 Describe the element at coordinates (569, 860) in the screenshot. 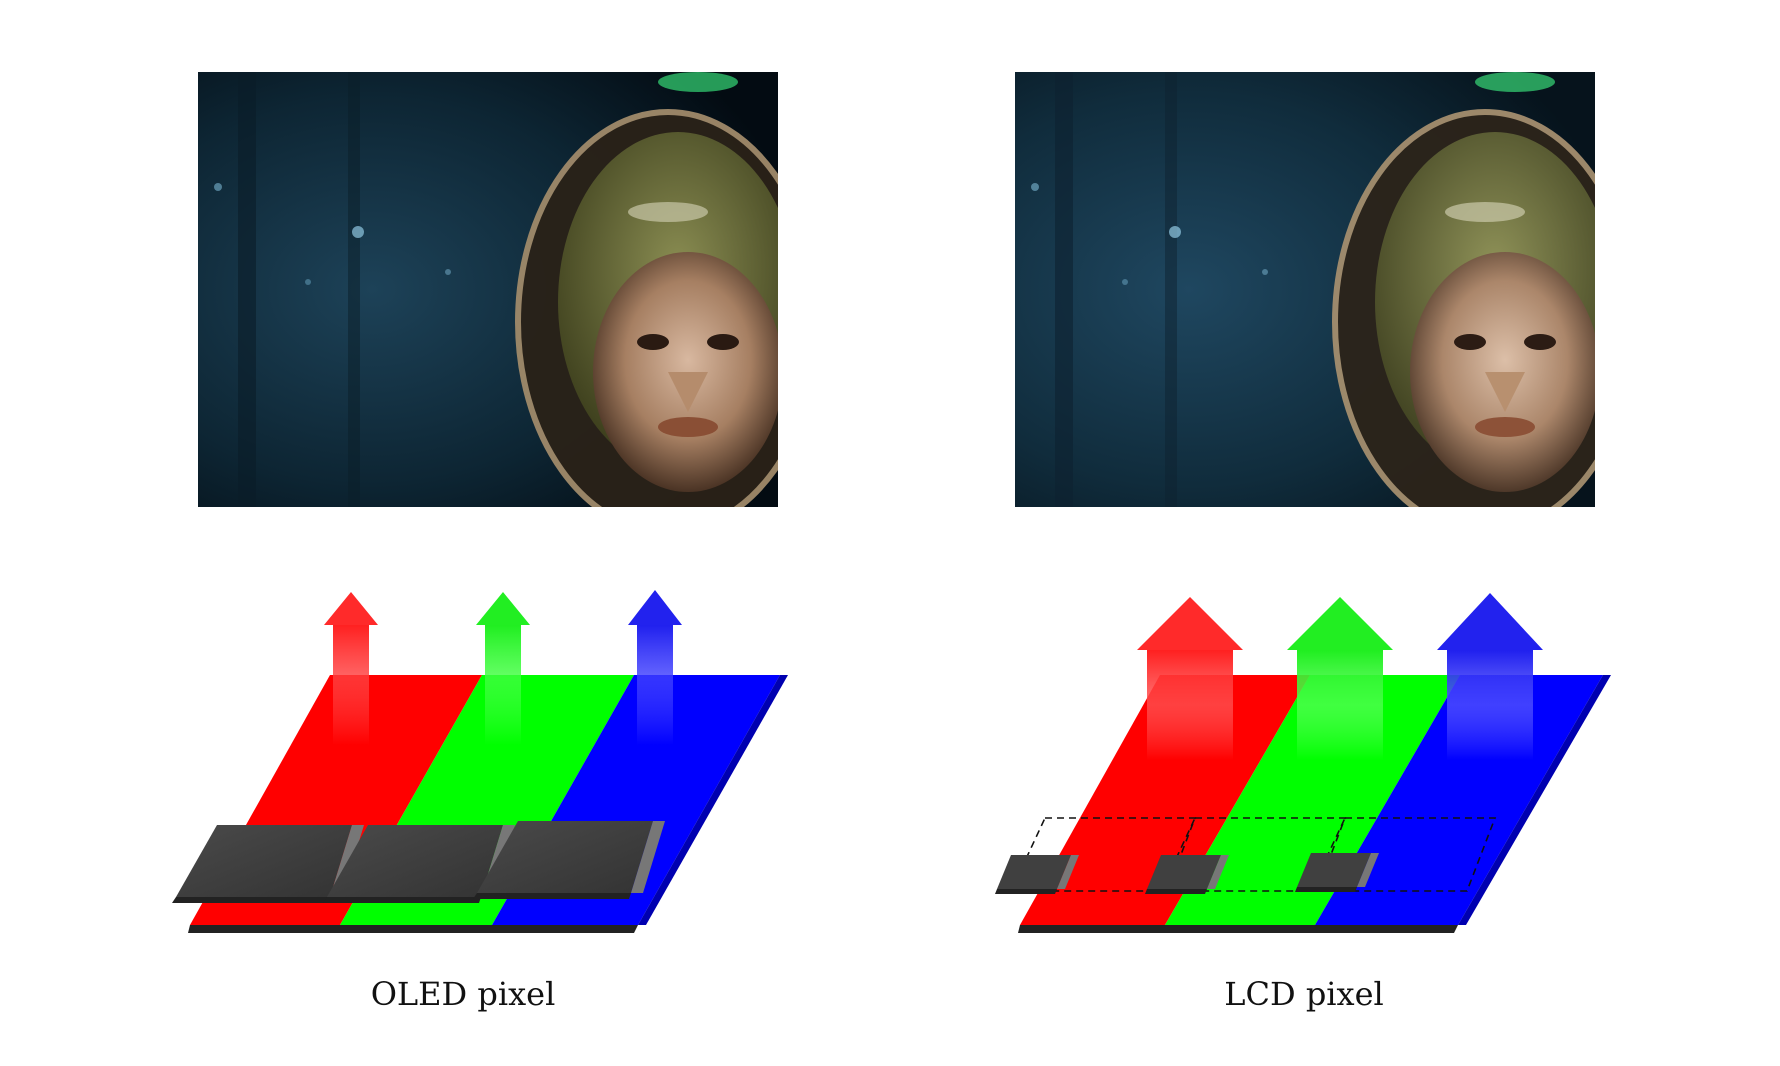

I see `oled-emitter-blue` at that location.